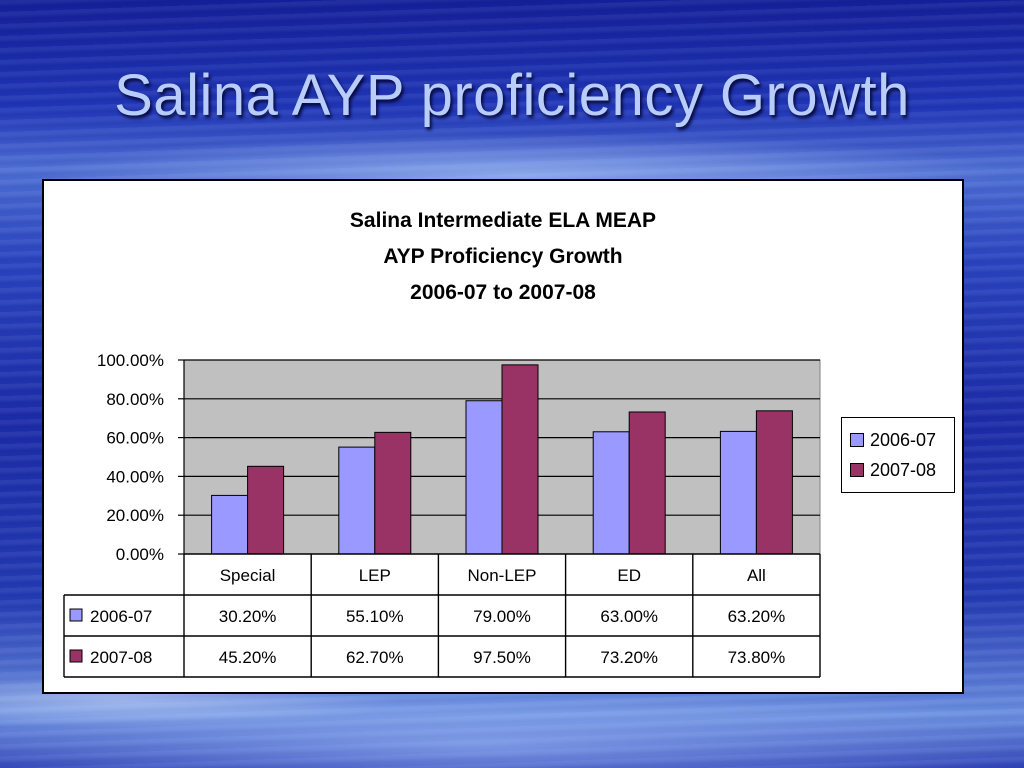 This screenshot has width=1024, height=768. What do you see at coordinates (248, 616) in the screenshot?
I see `table-value-2006-07-Special: 30.20%` at bounding box center [248, 616].